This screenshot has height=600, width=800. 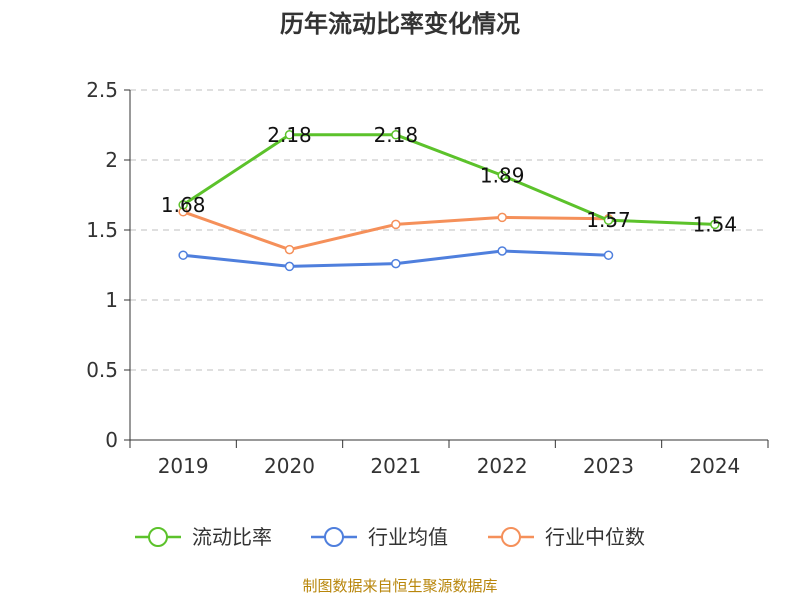 I want to click on x-tick-label: 2019, so click(x=183, y=466).